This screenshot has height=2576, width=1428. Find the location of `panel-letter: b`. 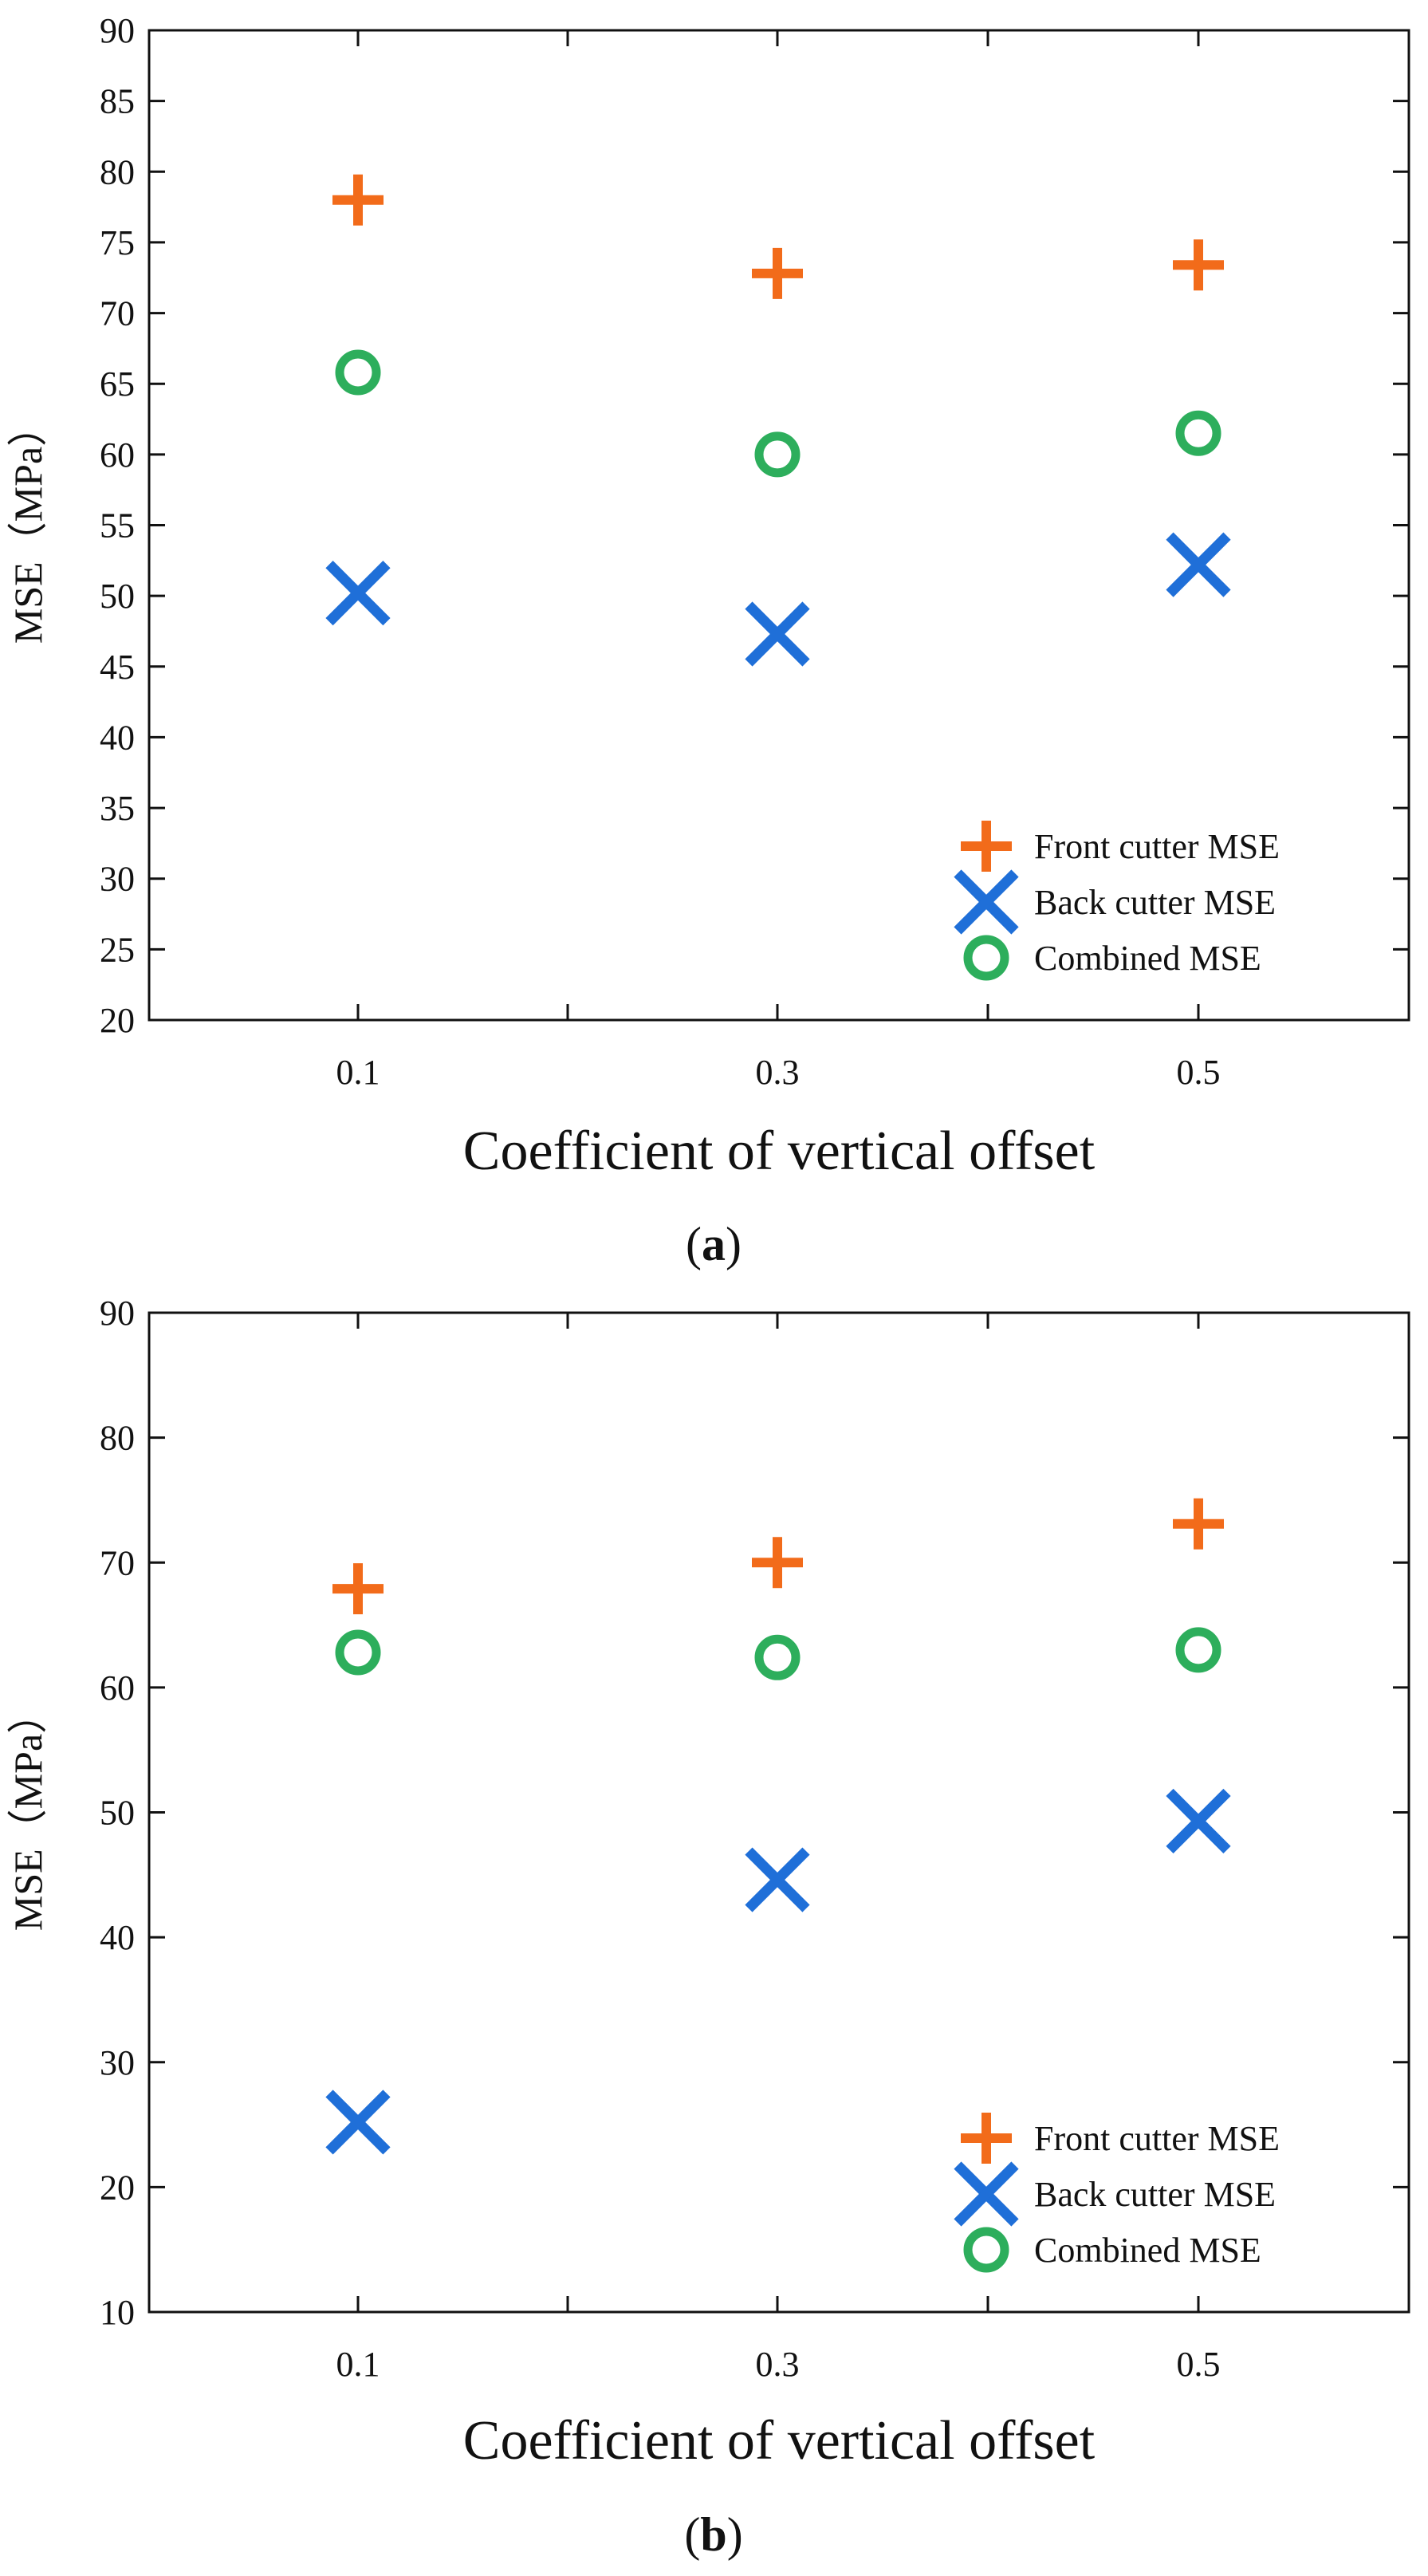

panel-letter: b is located at coordinates (713, 2534).